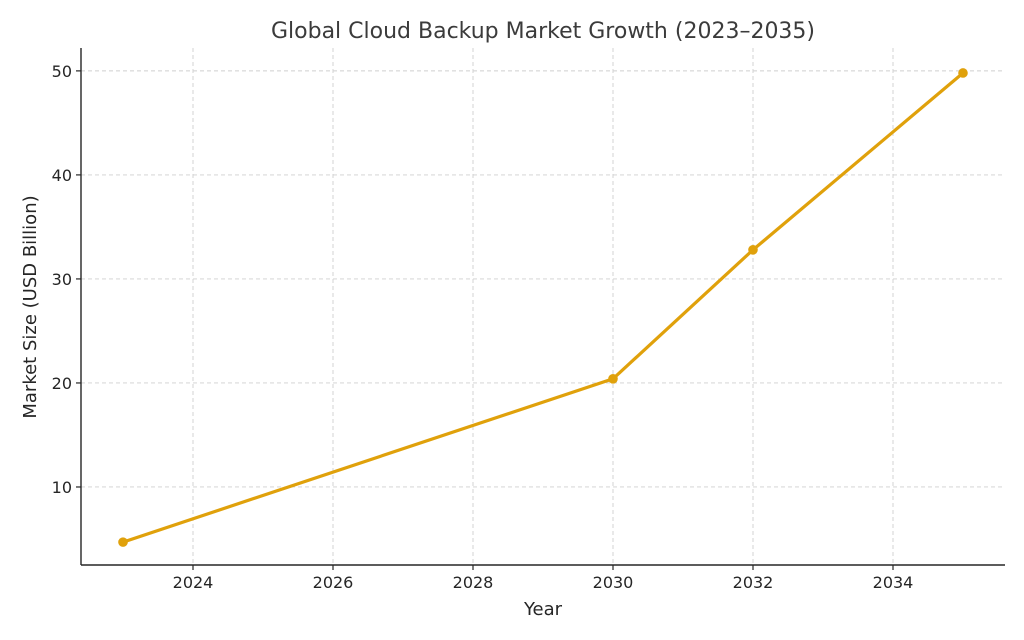  Describe the element at coordinates (62, 279) in the screenshot. I see `y-tick-label: 30` at that location.